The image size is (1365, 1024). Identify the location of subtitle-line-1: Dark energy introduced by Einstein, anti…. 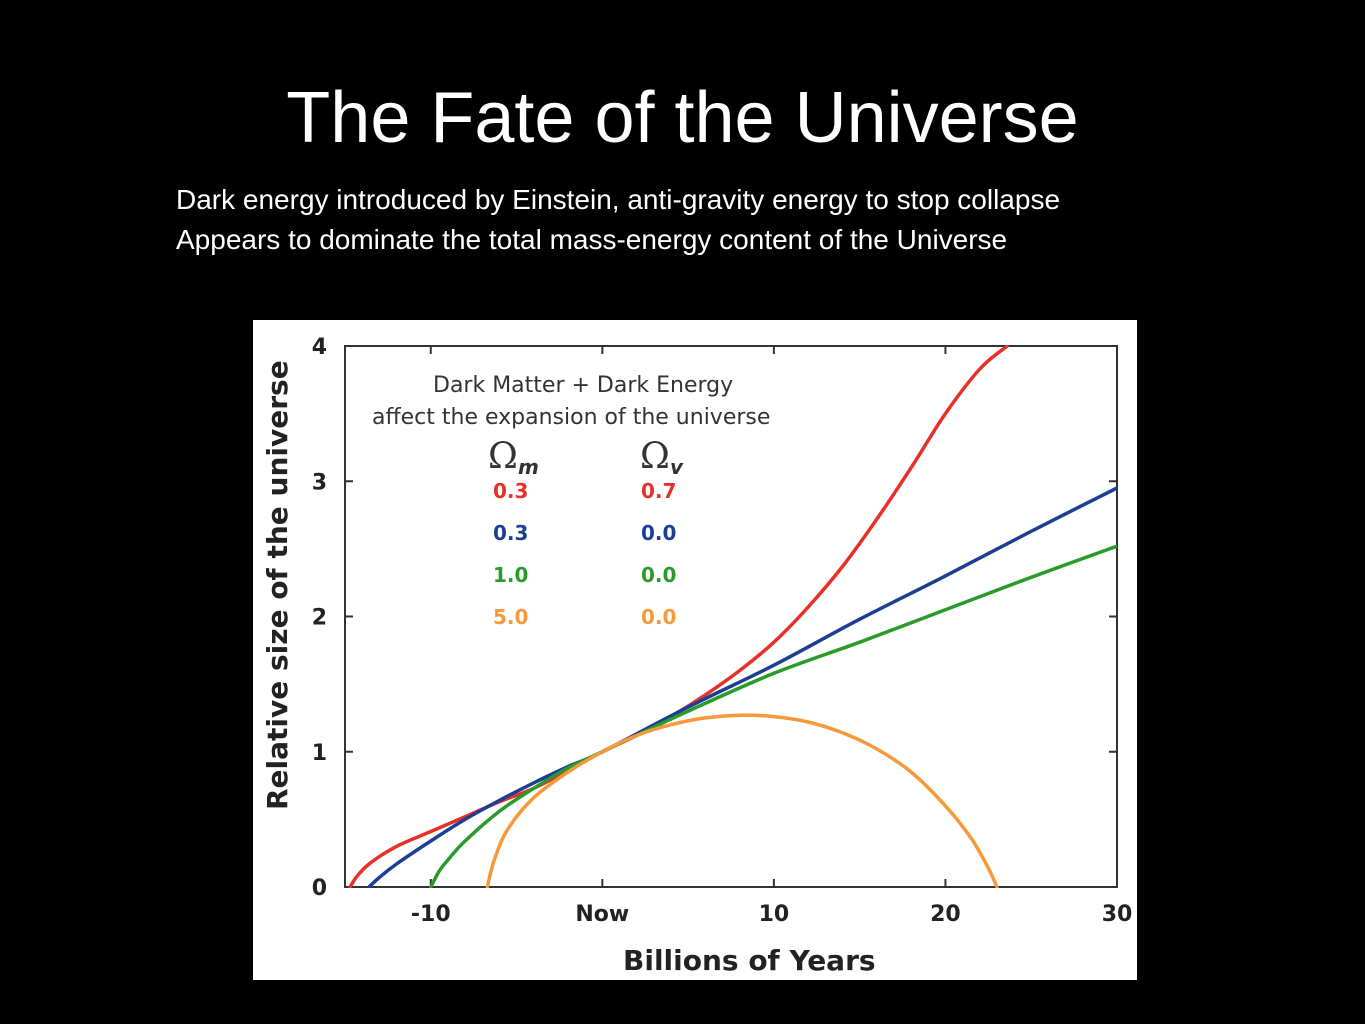
(618, 199).